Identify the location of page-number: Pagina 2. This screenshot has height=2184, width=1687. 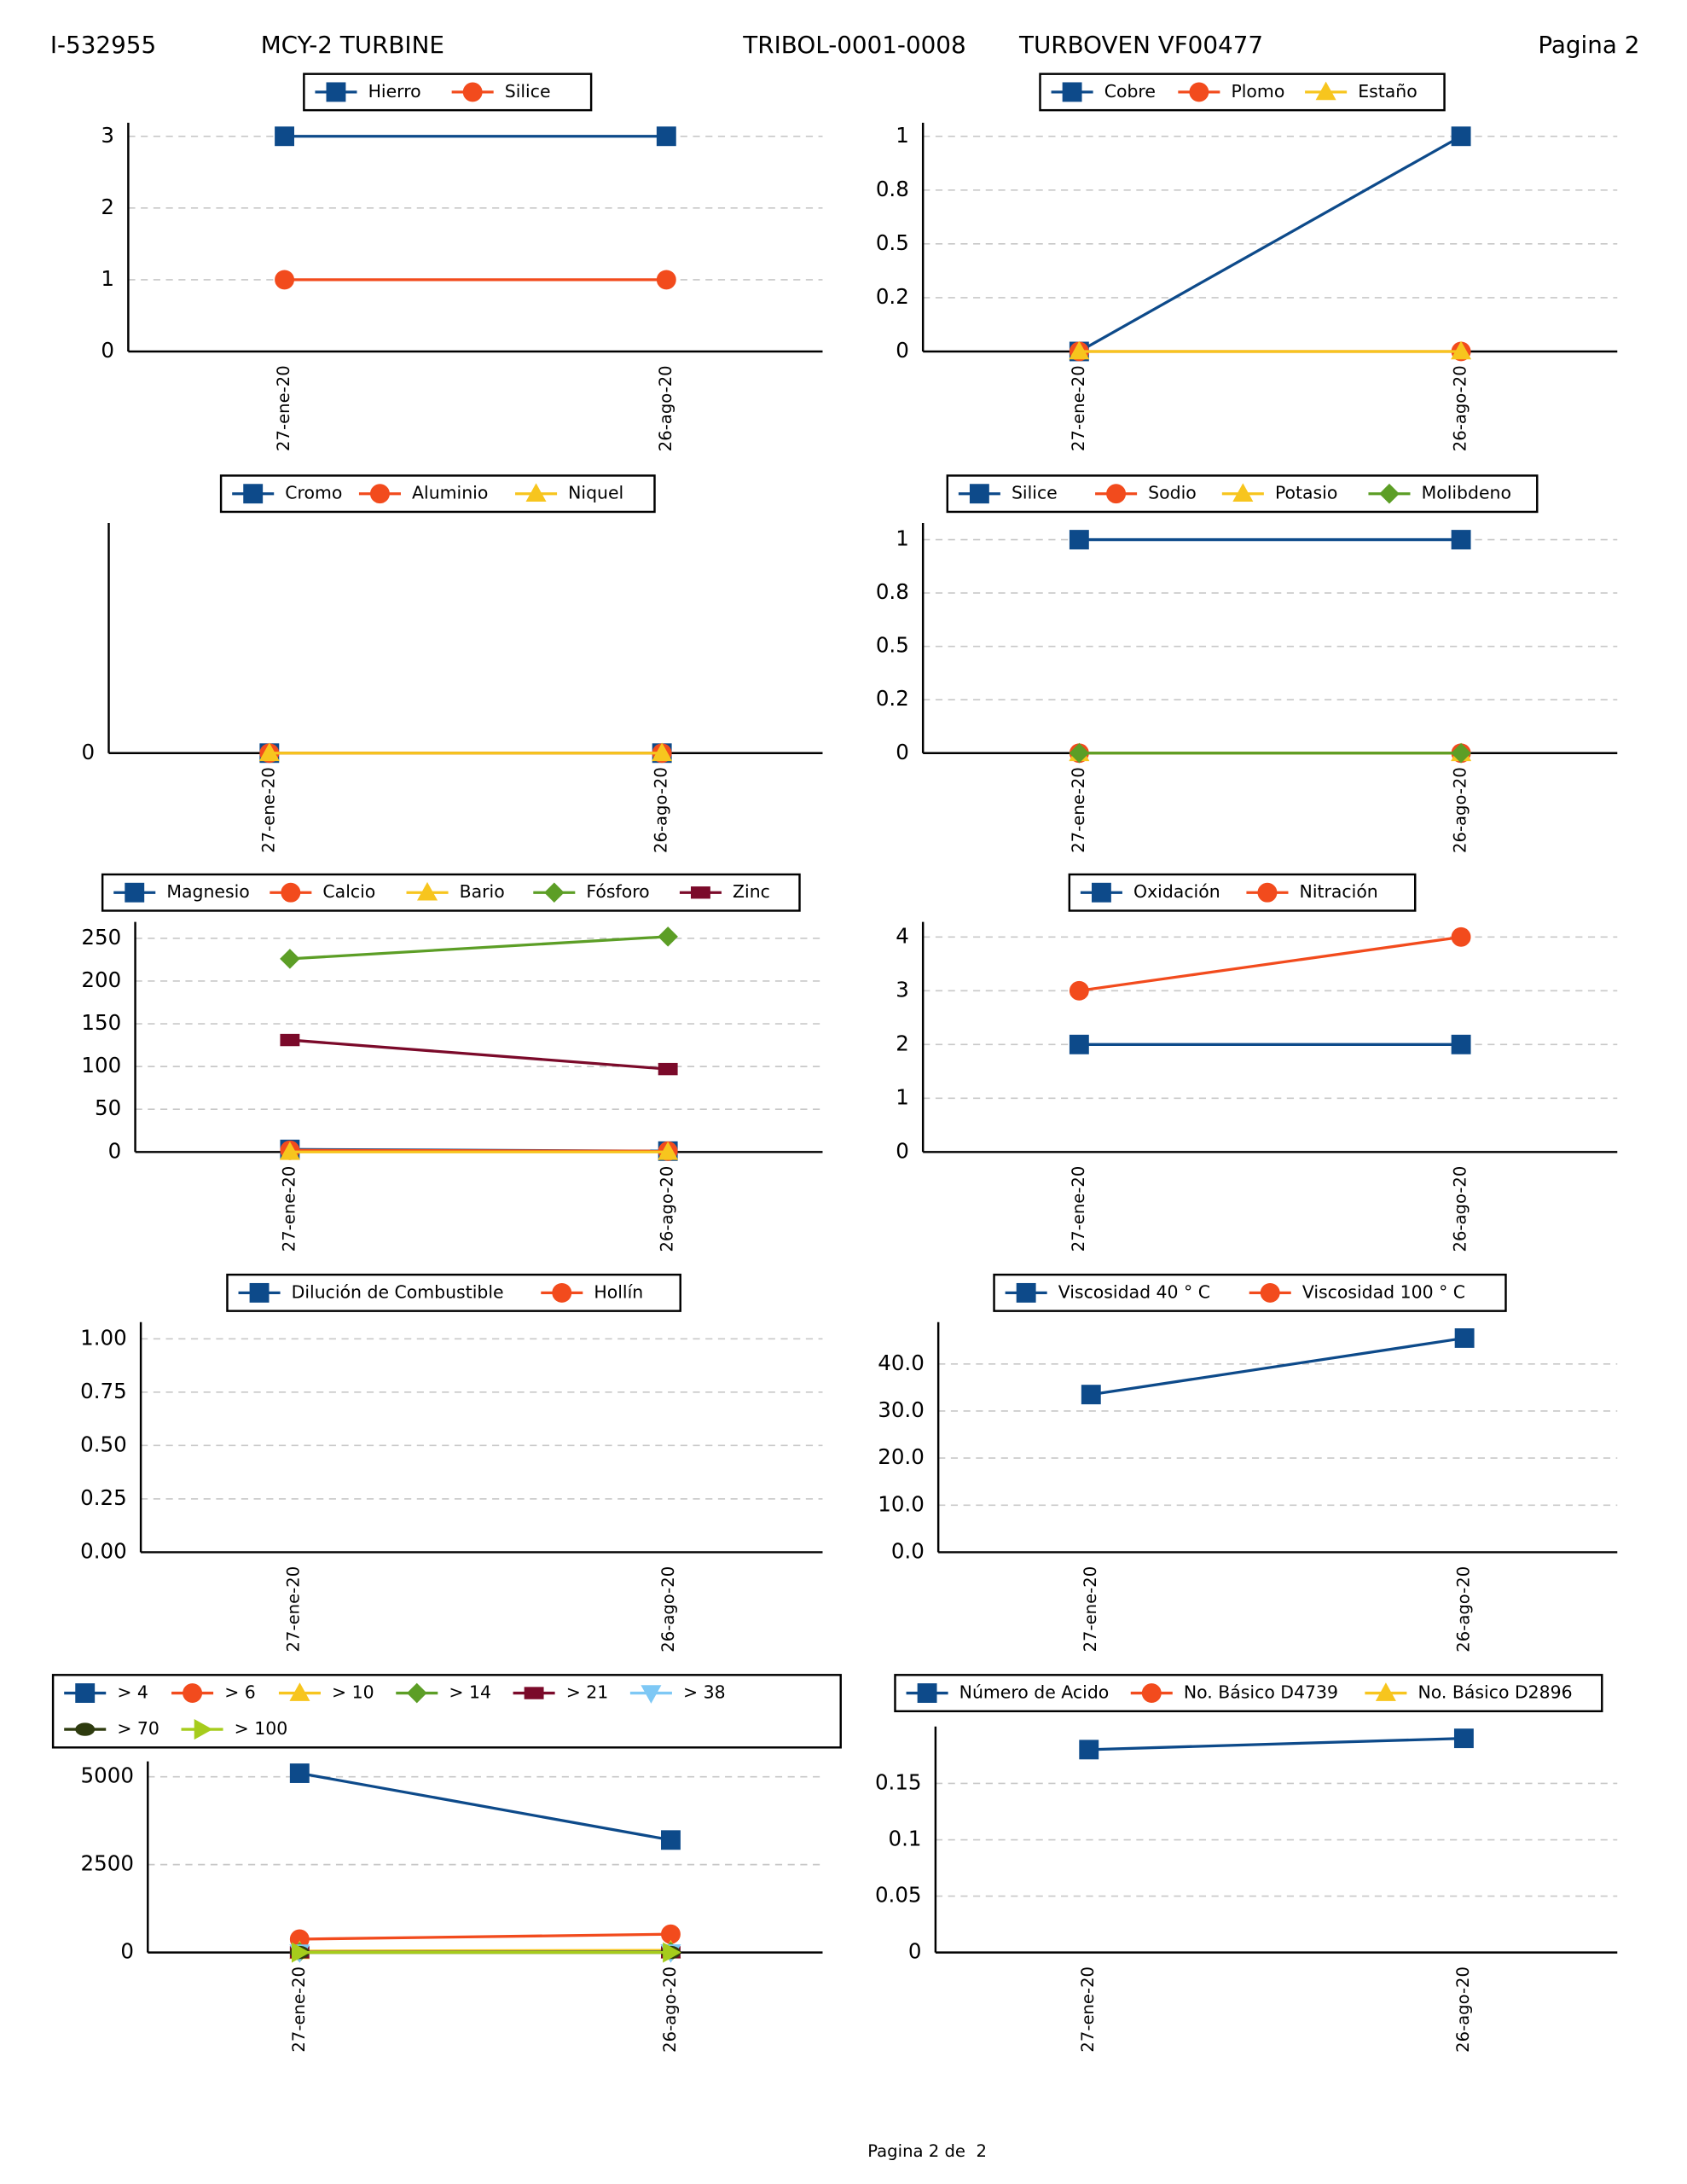
(1589, 45).